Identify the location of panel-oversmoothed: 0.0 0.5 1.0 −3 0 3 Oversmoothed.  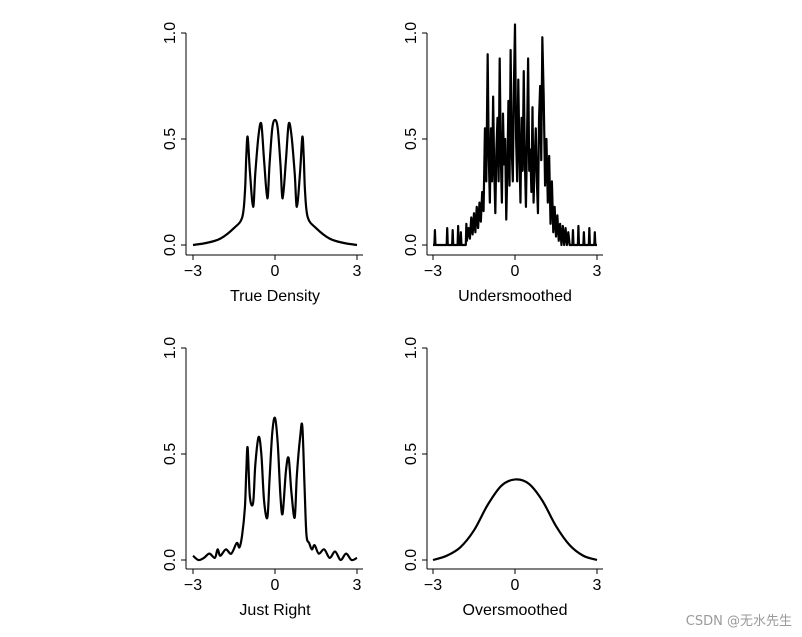
(503, 478).